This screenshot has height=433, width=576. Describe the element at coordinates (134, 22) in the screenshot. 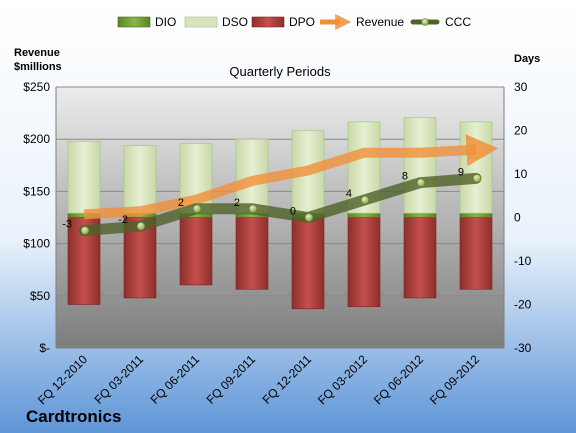

I see `legend-swatch-dio` at that location.